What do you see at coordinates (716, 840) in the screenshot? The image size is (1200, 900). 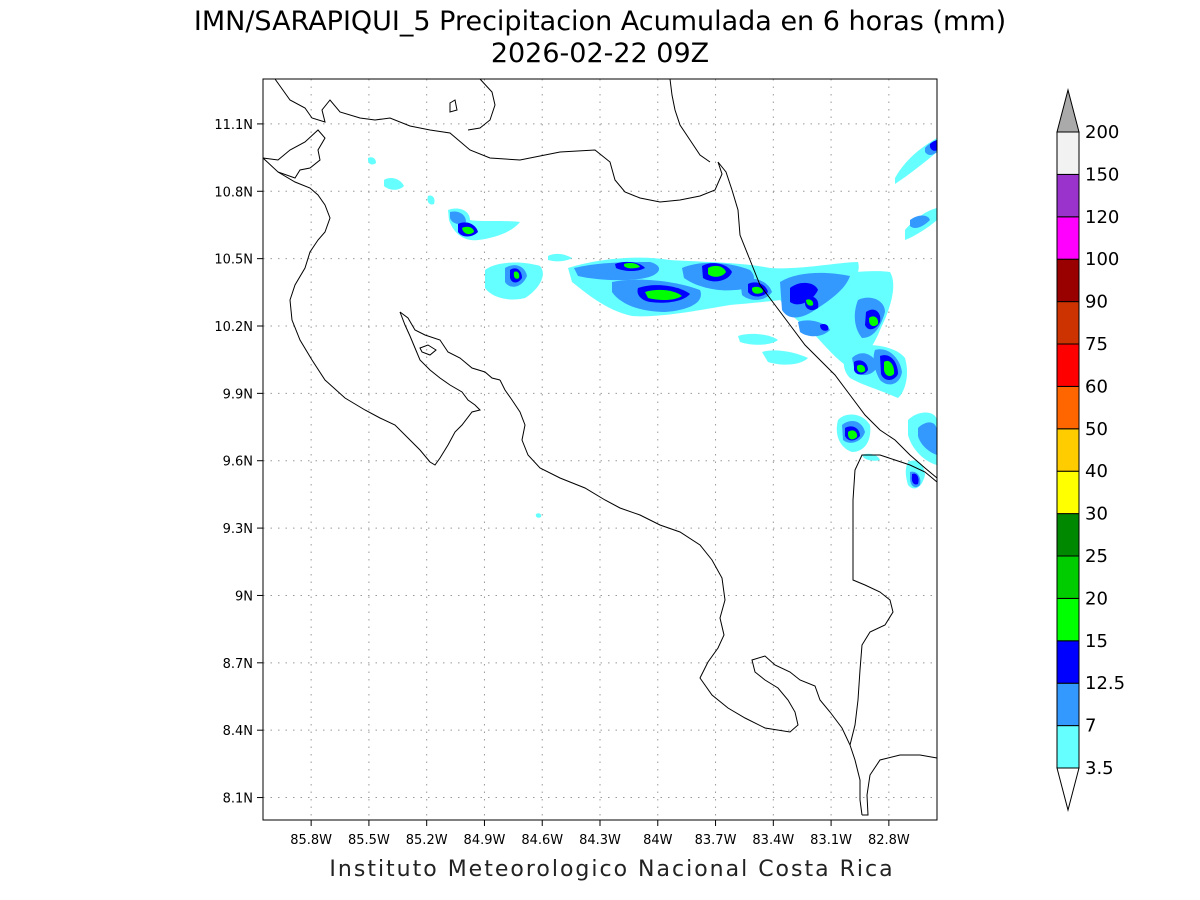 I see `x-tick-label: 83.7W` at bounding box center [716, 840].